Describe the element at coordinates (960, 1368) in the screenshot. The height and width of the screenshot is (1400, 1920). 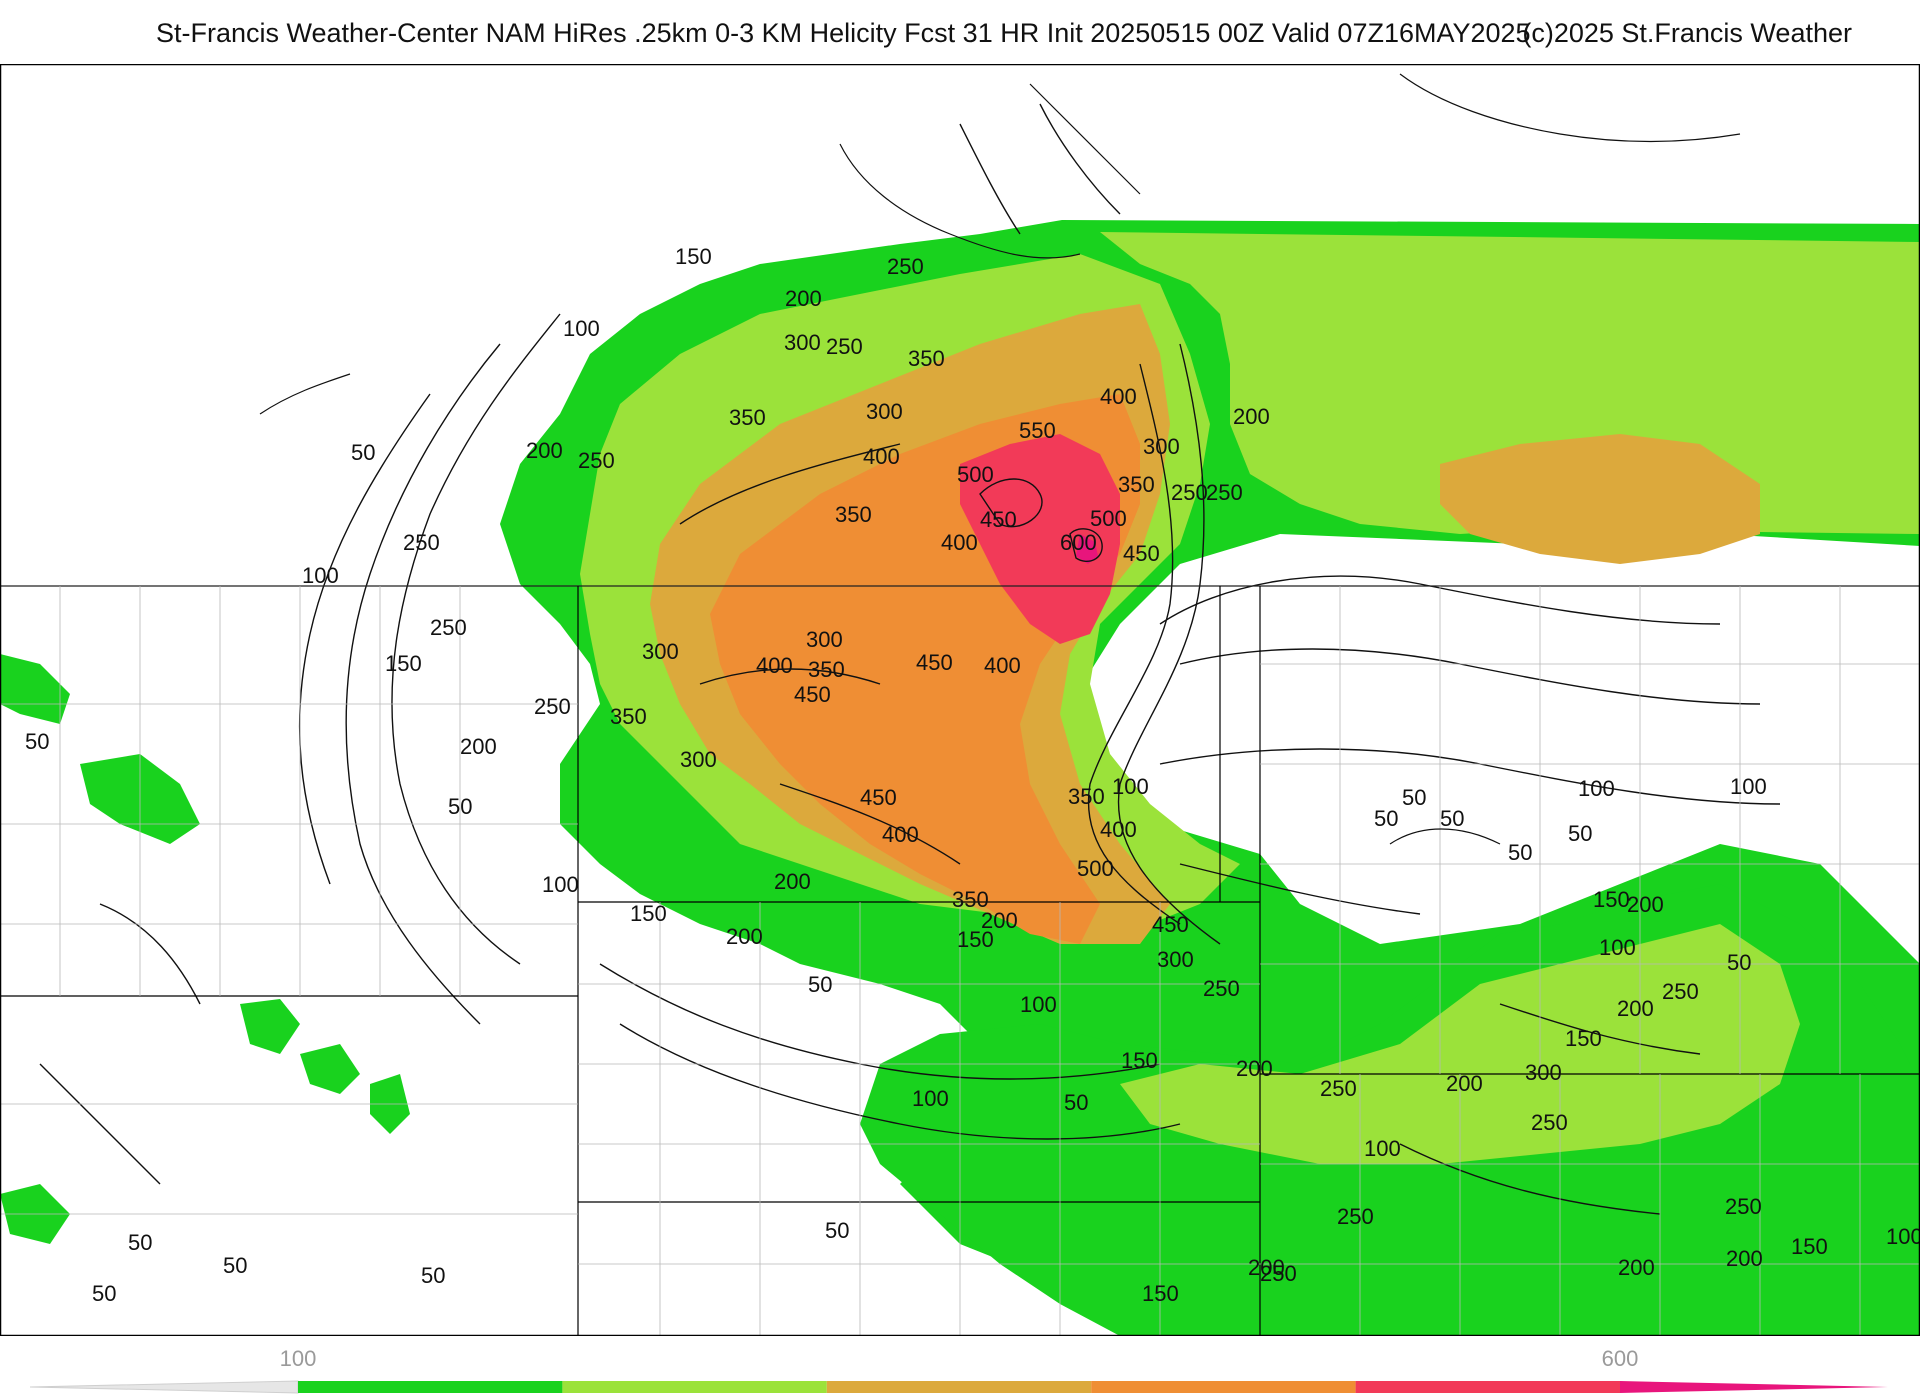
I see `colorbar: 100 600` at that location.